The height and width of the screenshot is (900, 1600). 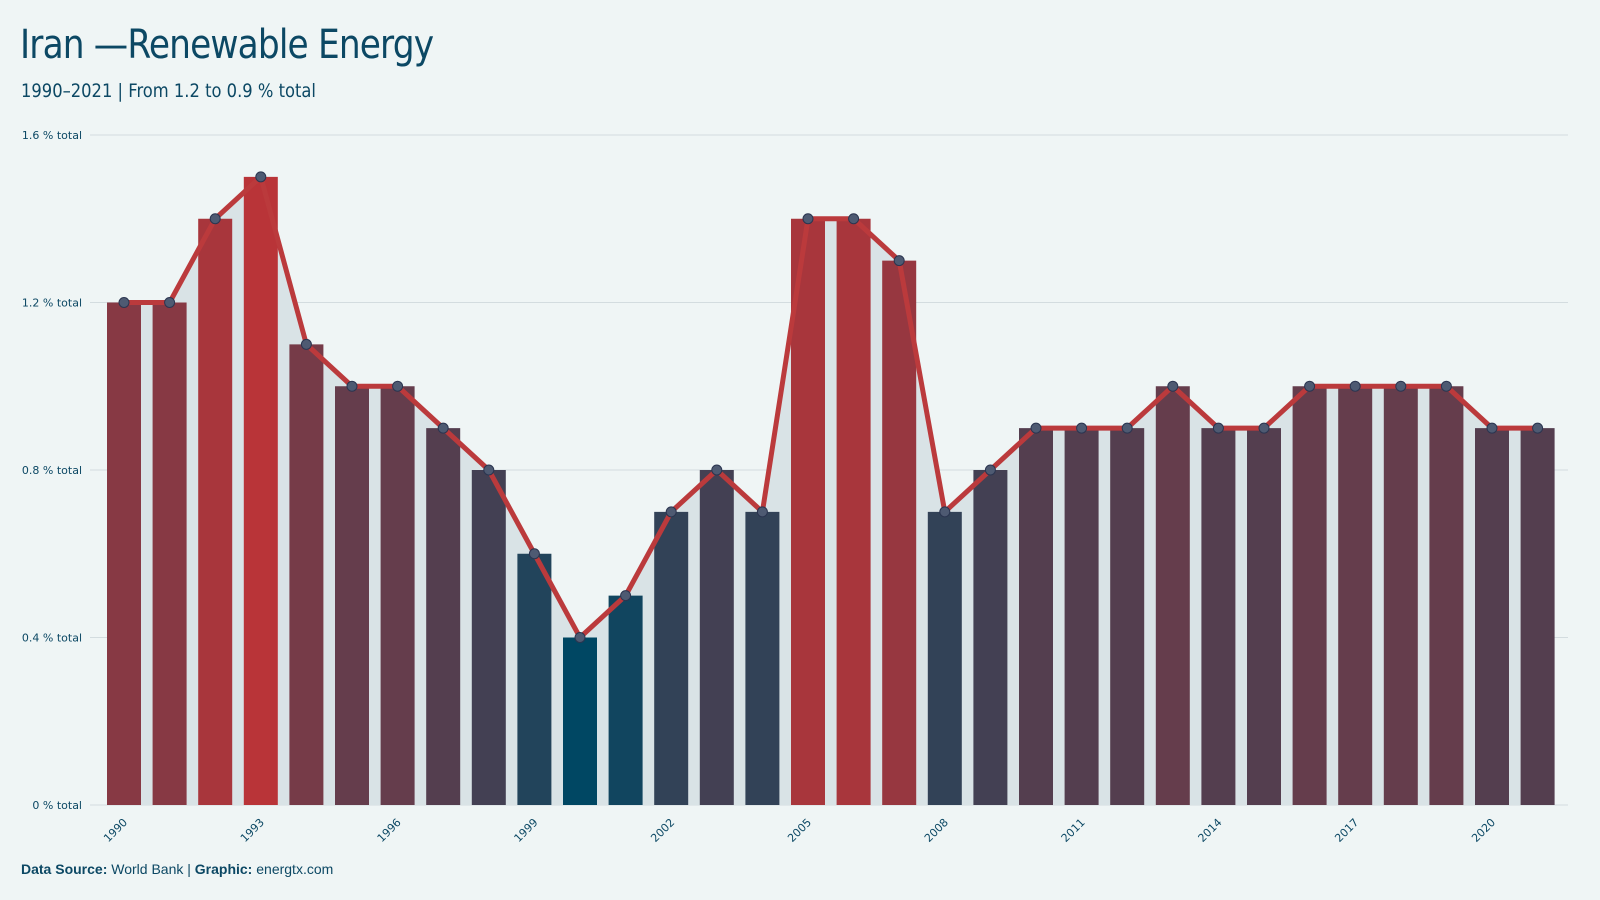 What do you see at coordinates (534, 679) in the screenshot?
I see `bar-1999` at bounding box center [534, 679].